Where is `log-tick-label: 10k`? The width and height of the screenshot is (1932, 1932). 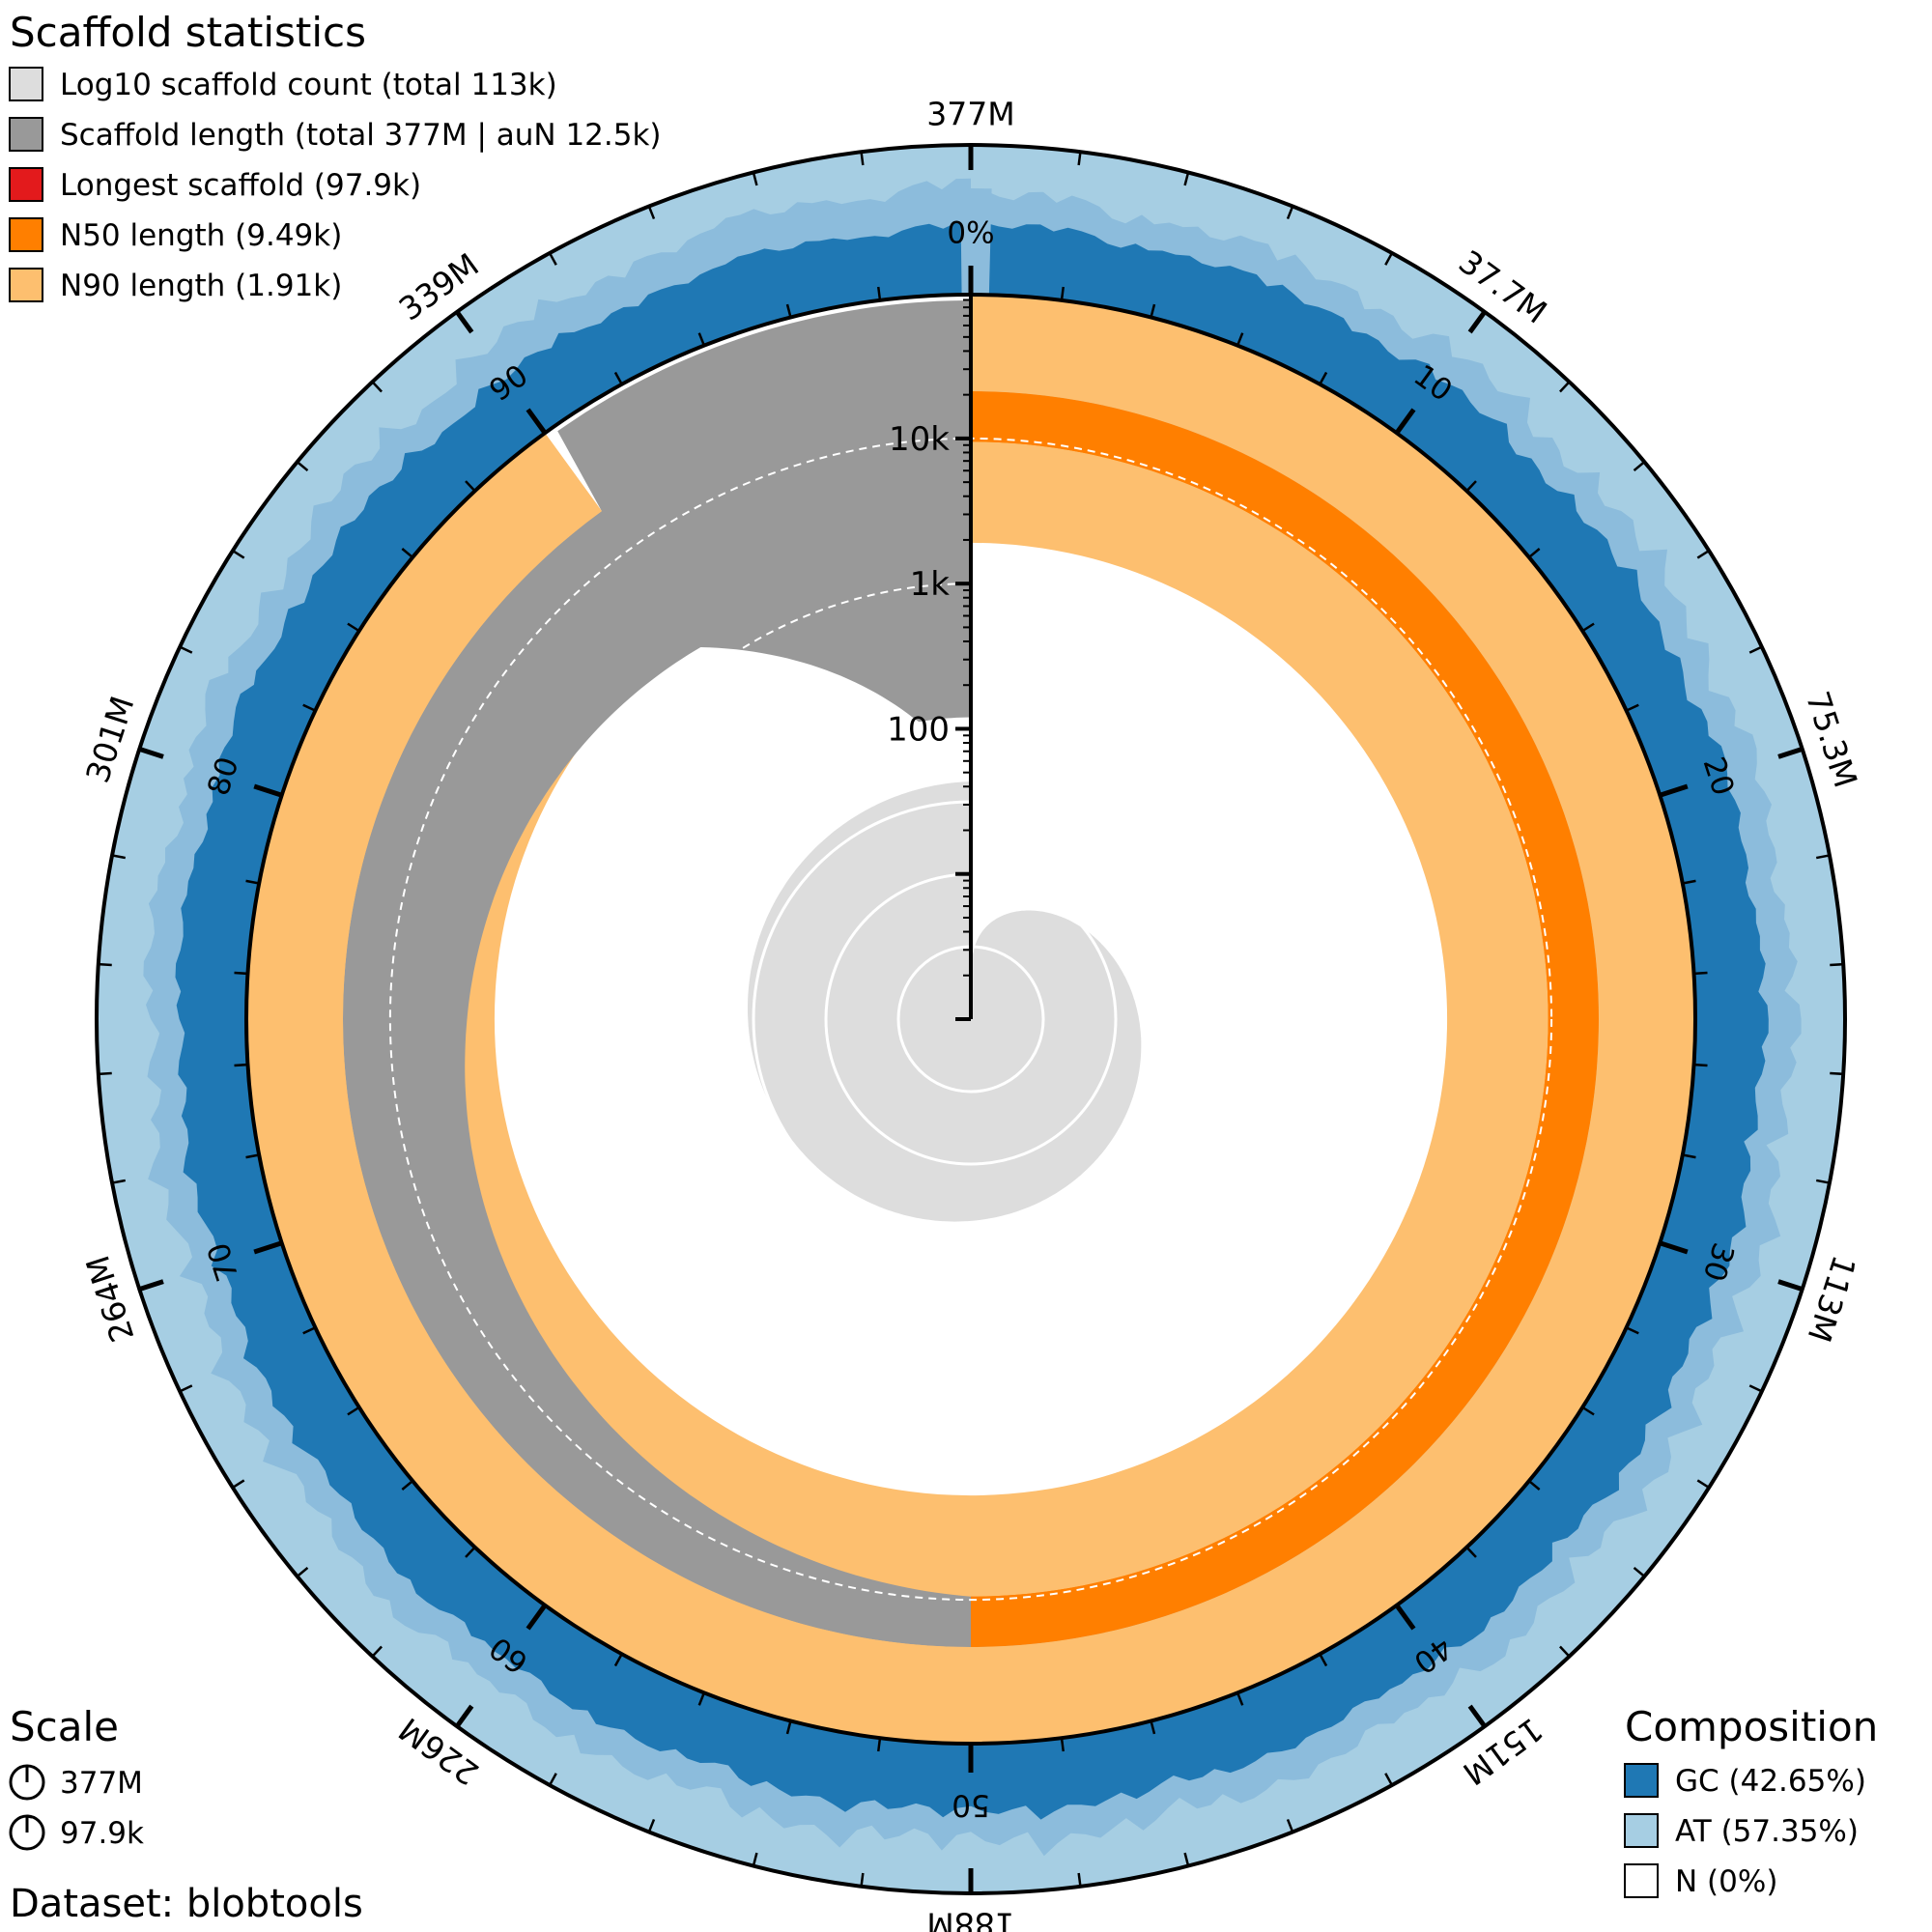 log-tick-label: 10k is located at coordinates (919, 439).